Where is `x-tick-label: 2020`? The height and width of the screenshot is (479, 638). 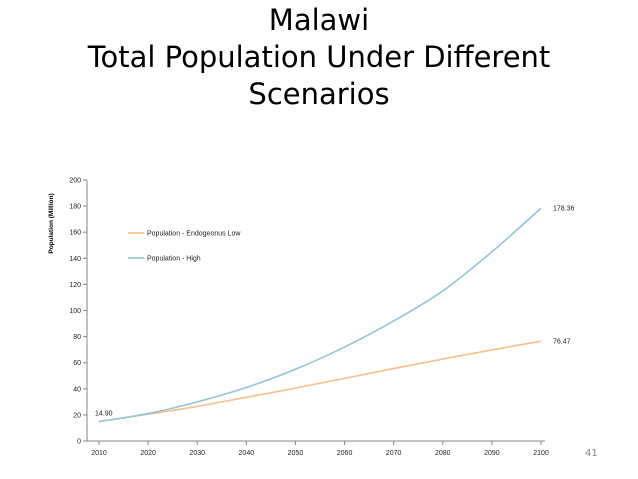 x-tick-label: 2020 is located at coordinates (148, 453).